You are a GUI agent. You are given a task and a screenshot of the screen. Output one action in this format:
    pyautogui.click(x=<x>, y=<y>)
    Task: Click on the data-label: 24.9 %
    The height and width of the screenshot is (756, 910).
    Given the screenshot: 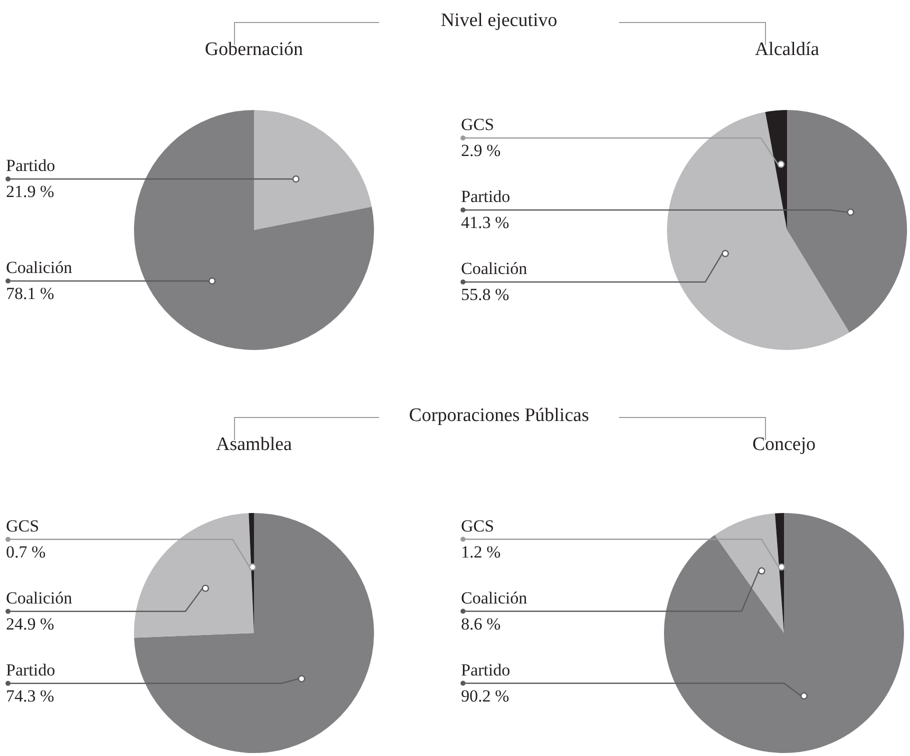 What is the action you would take?
    pyautogui.click(x=30, y=624)
    